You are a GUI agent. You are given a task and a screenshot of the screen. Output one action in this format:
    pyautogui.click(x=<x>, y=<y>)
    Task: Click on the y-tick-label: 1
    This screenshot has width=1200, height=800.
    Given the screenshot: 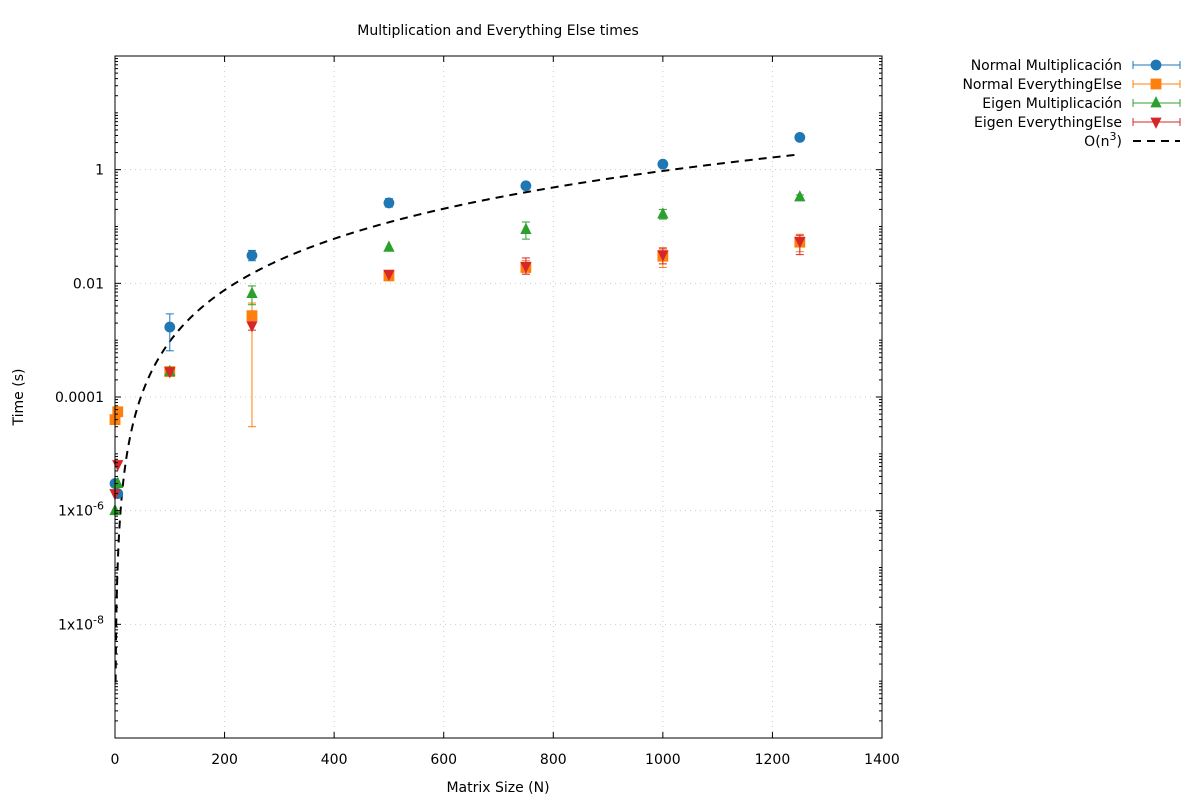 What is the action you would take?
    pyautogui.click(x=99, y=171)
    